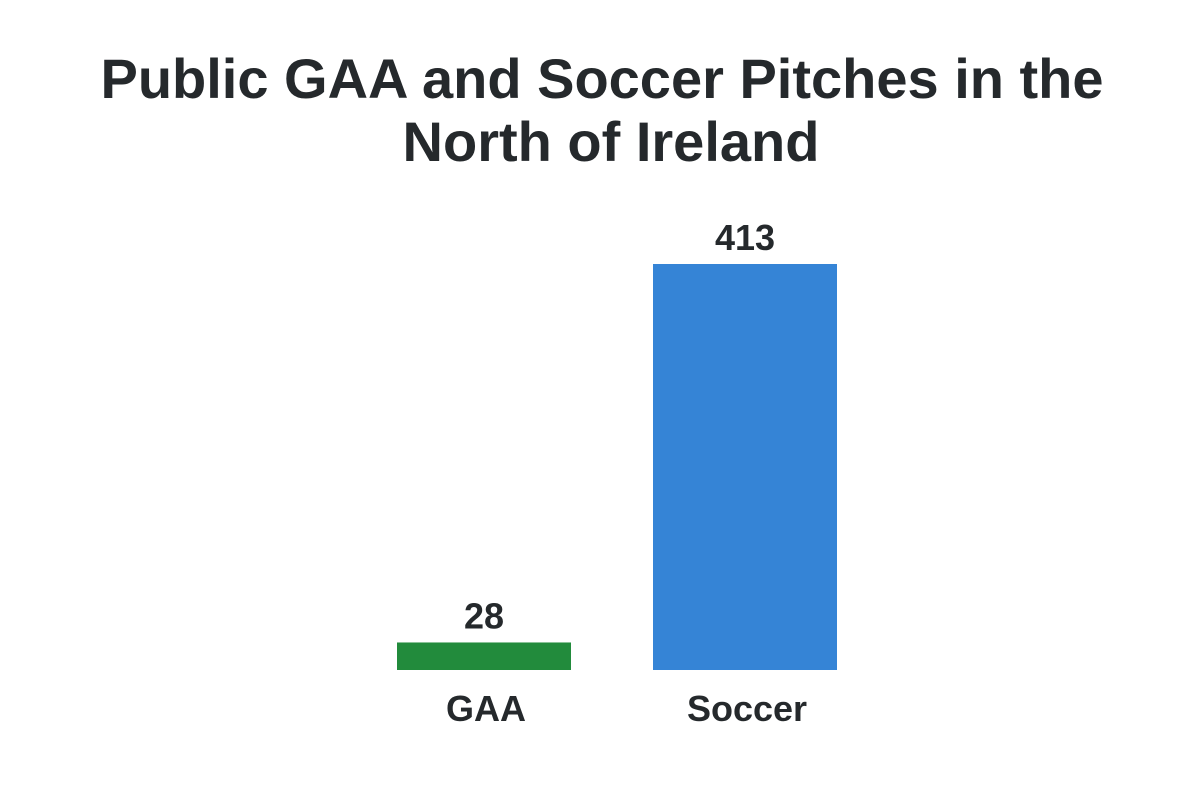 The width and height of the screenshot is (1200, 800). I want to click on bar-soccer, so click(745, 467).